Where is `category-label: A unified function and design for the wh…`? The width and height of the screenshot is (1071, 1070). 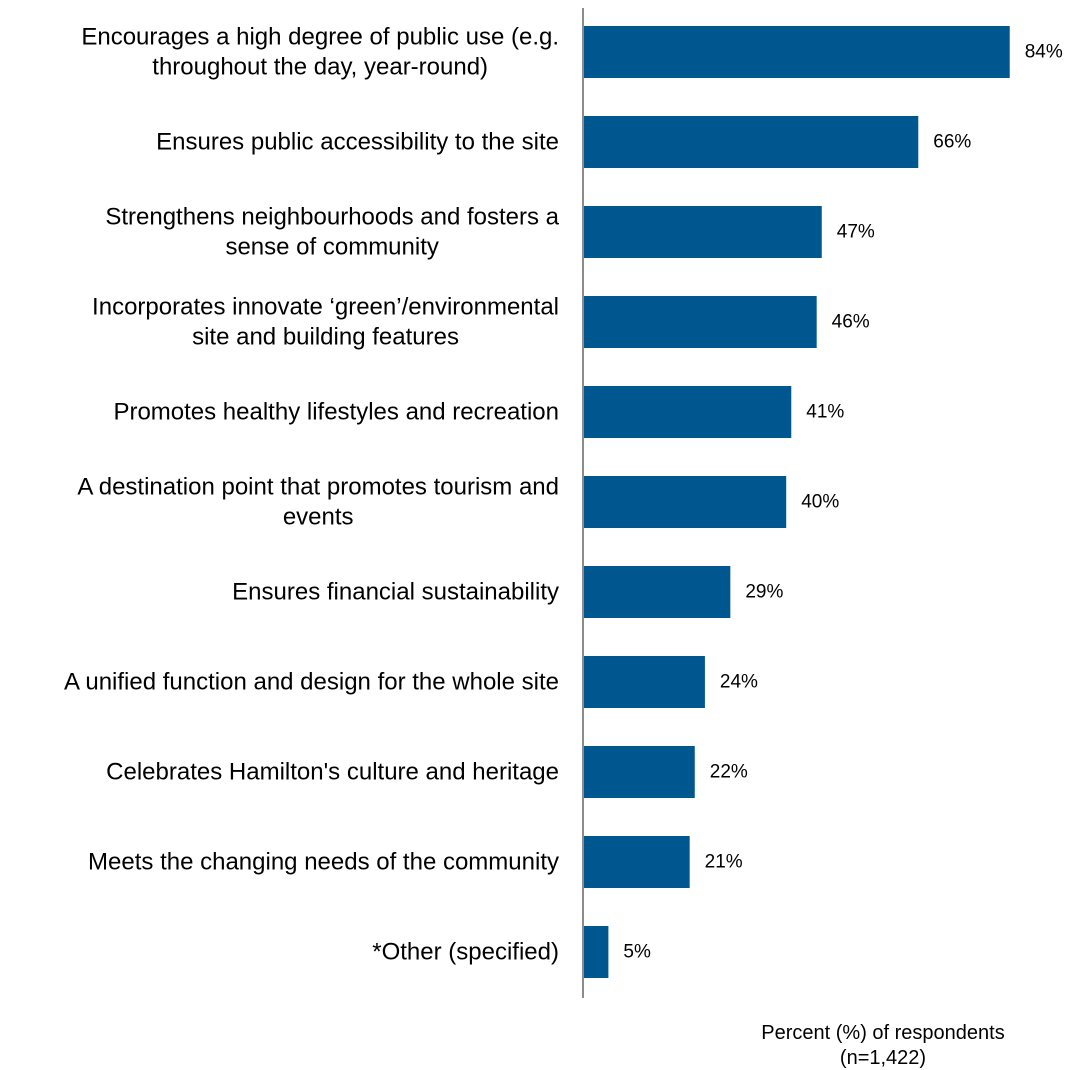
category-label: A unified function and design for the wh… is located at coordinates (311, 682).